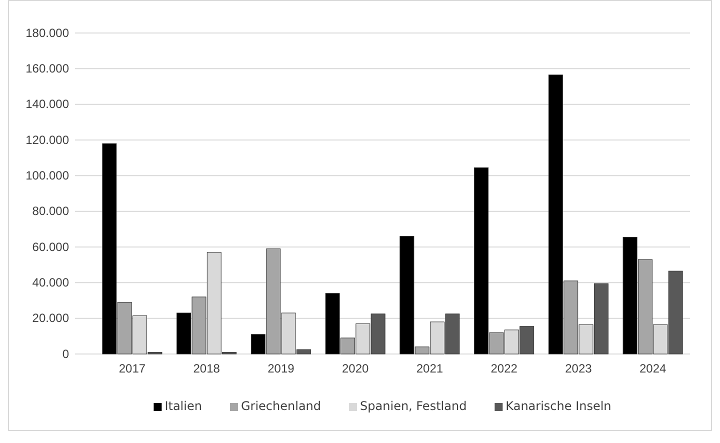 The image size is (720, 443). What do you see at coordinates (51, 283) in the screenshot?
I see `y-tick-label: 40.000` at bounding box center [51, 283].